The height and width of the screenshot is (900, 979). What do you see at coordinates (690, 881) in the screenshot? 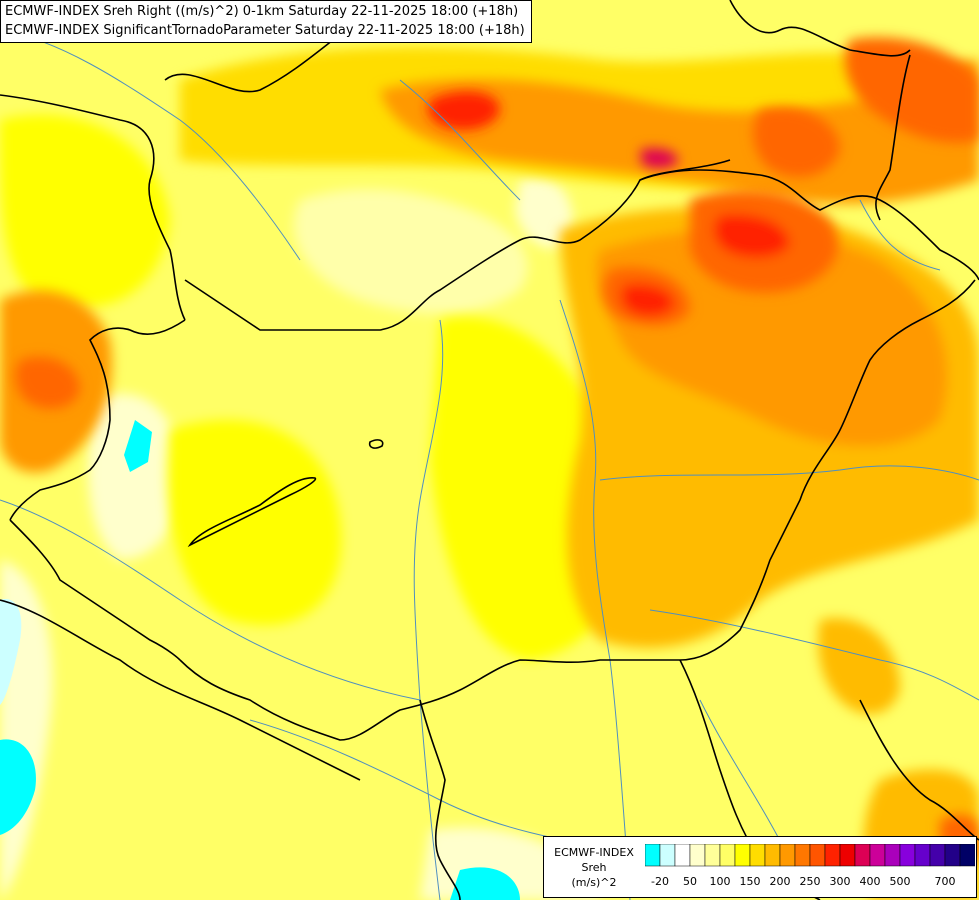
I see `legend-tick-label: 50` at bounding box center [690, 881].